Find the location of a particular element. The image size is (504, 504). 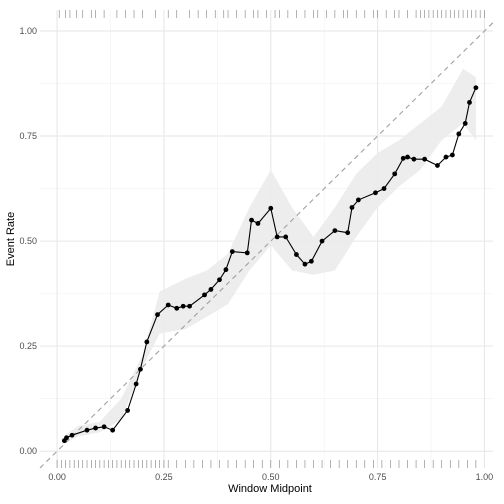

x-tick-label-2: 0.50 is located at coordinates (271, 477).